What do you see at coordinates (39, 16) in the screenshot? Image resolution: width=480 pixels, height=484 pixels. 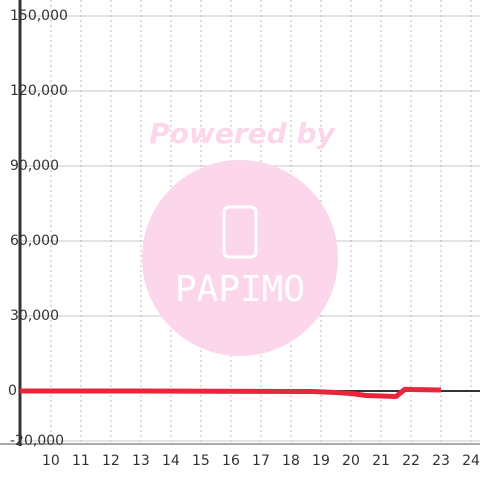 I see `y-tick-label: 150,000` at bounding box center [39, 16].